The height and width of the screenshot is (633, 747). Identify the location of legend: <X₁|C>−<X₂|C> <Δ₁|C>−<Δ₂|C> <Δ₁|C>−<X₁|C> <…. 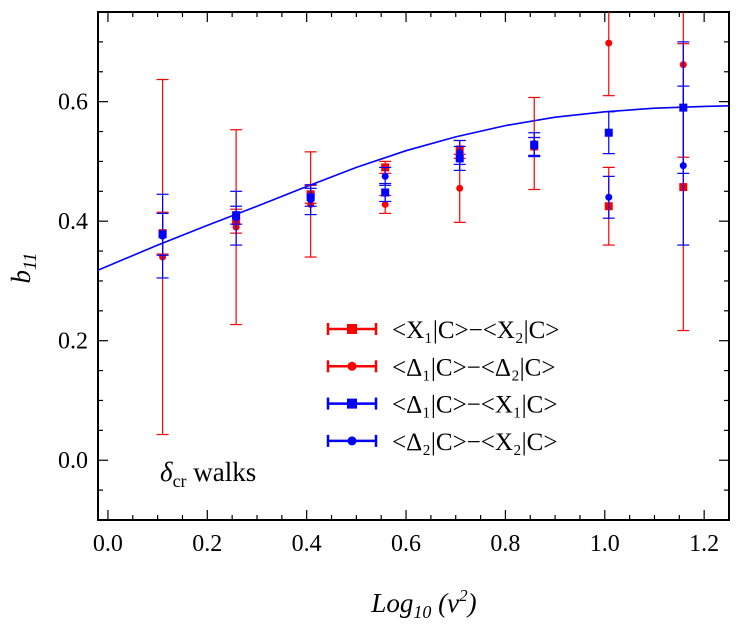
(442, 386).